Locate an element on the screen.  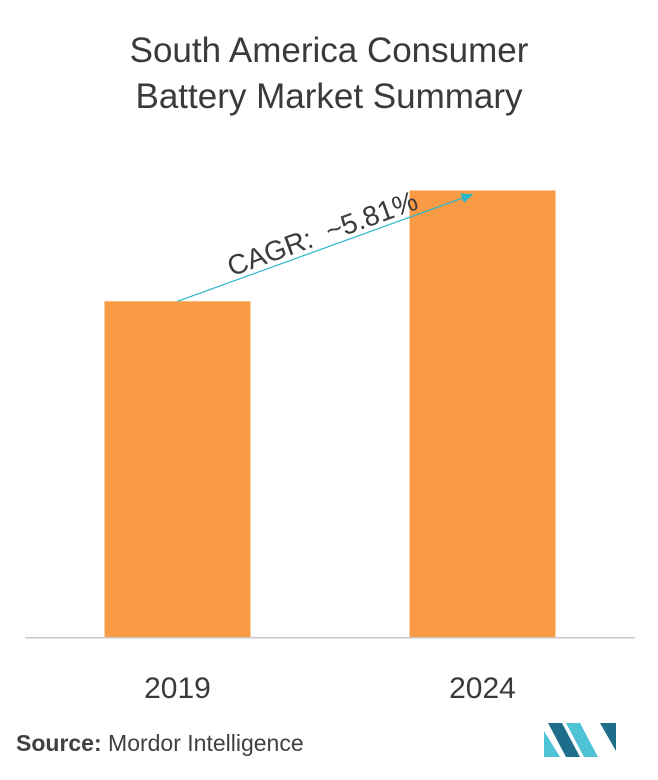
source-note: Source: Mordor Intelligence is located at coordinates (160, 743).